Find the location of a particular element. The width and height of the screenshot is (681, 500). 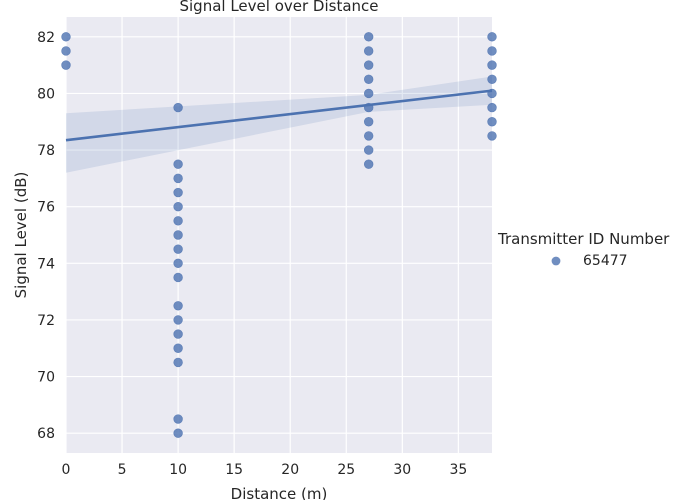

x-tick-label: 10 is located at coordinates (178, 470).